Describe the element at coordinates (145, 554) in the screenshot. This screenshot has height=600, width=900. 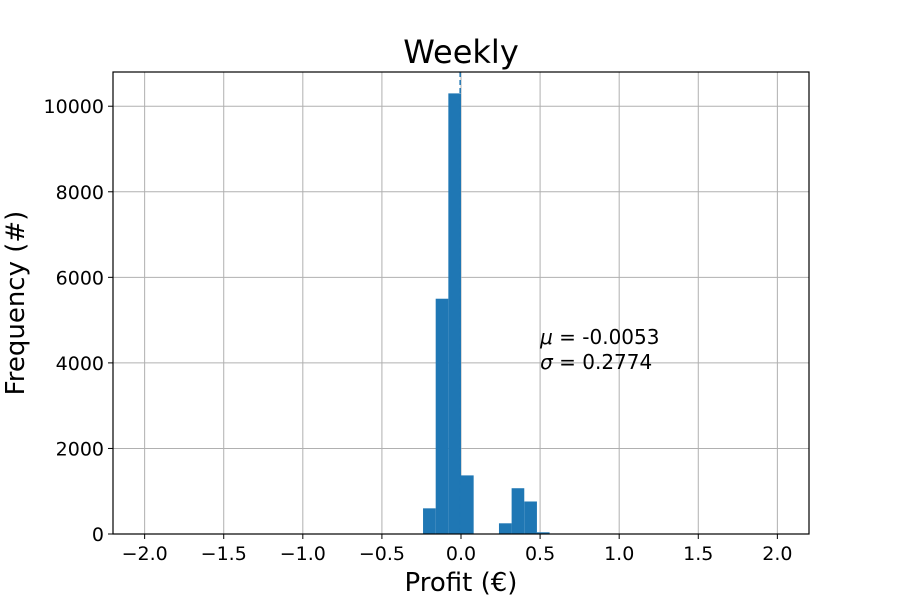
I see `x-tick-label: −2.0` at that location.